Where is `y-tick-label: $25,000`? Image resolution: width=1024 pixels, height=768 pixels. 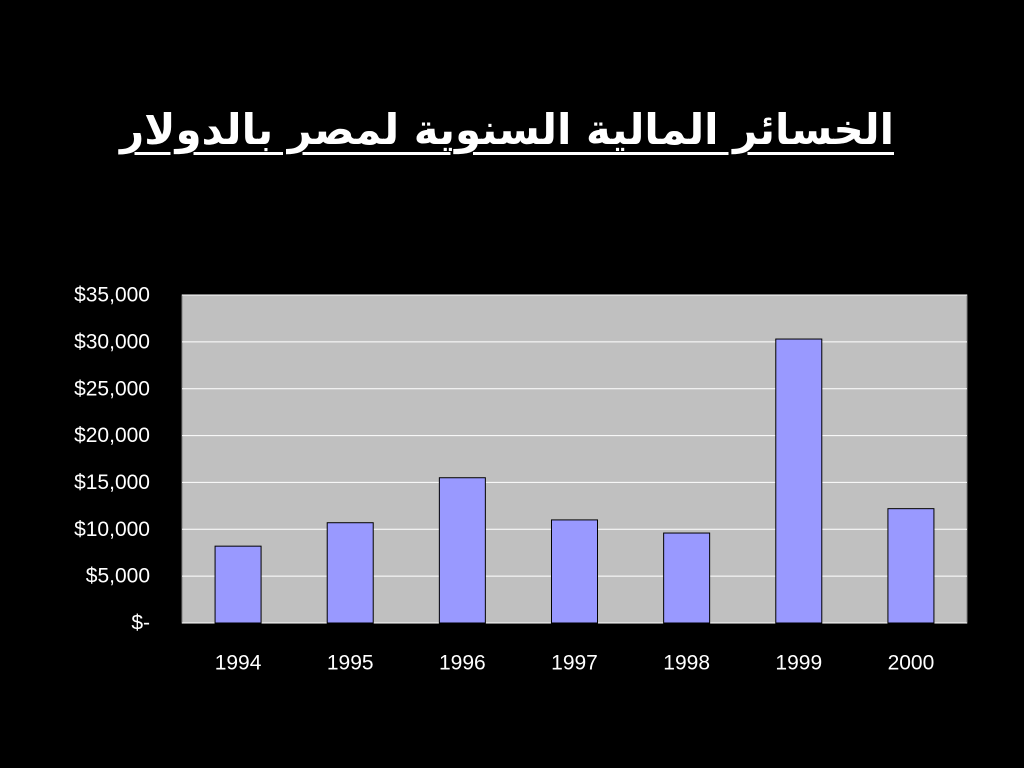
y-tick-label: $25,000 is located at coordinates (112, 388).